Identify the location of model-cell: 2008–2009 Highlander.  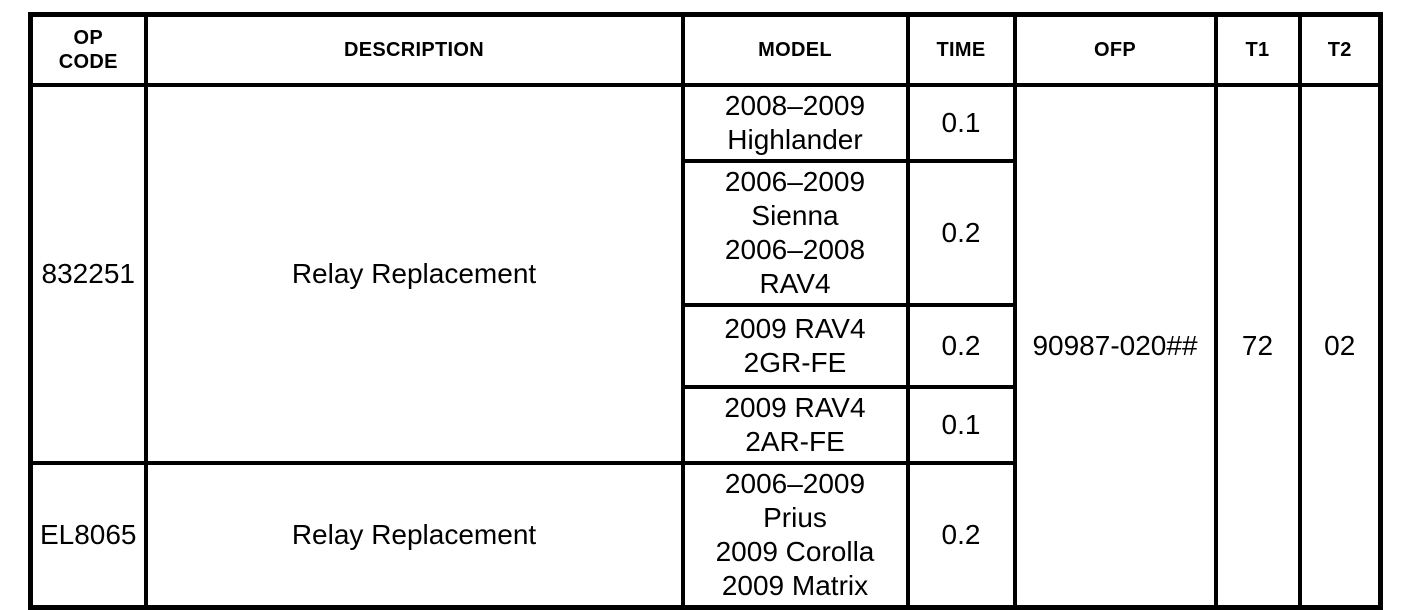
(795, 122).